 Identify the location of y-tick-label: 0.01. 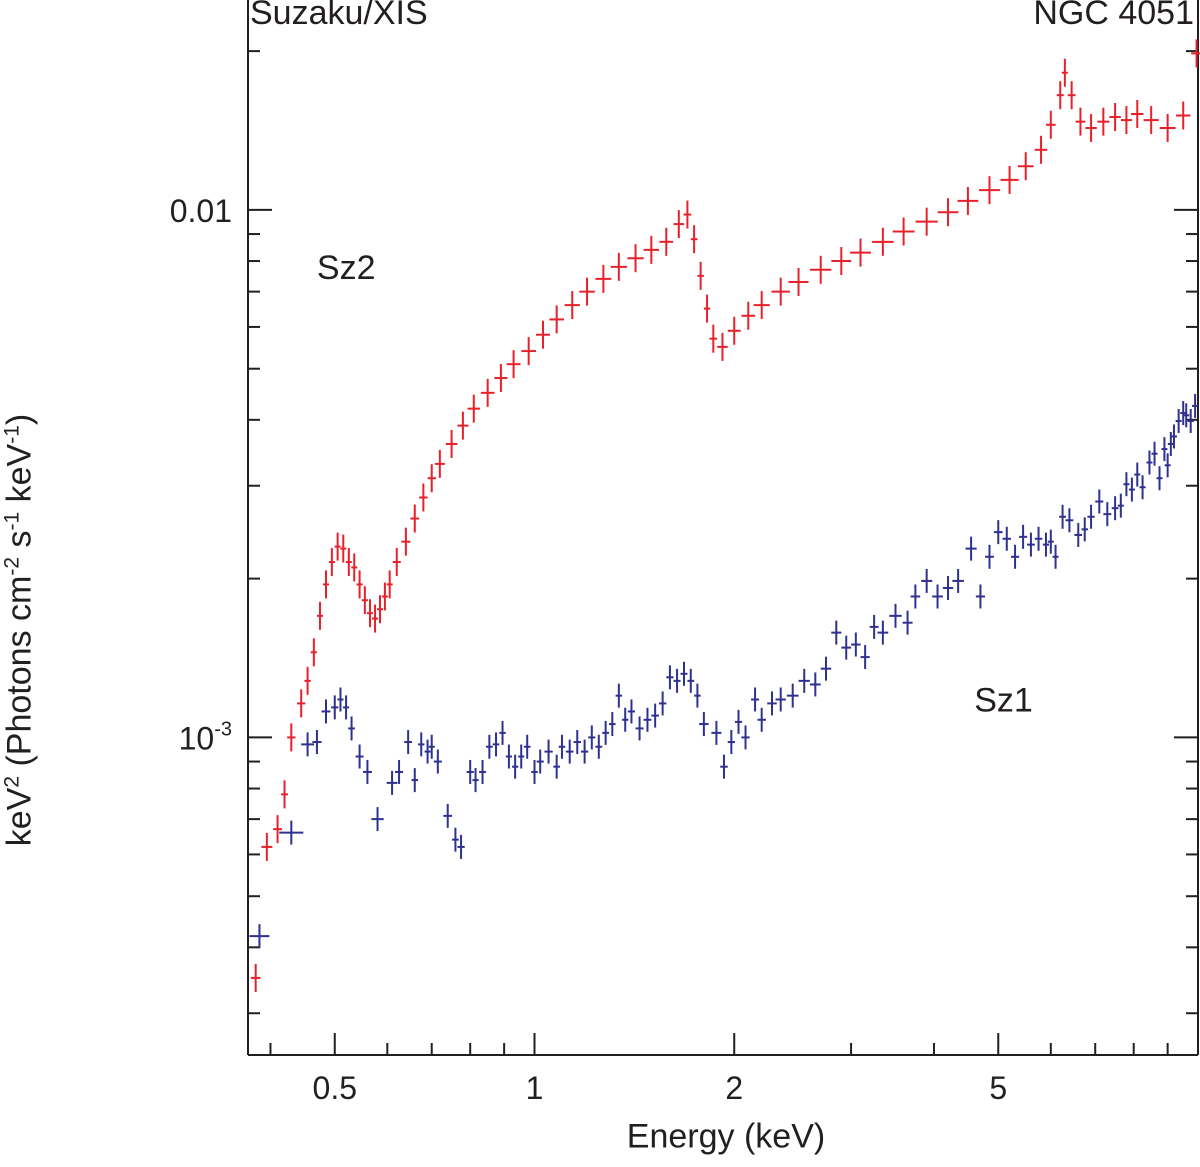
(201, 211).